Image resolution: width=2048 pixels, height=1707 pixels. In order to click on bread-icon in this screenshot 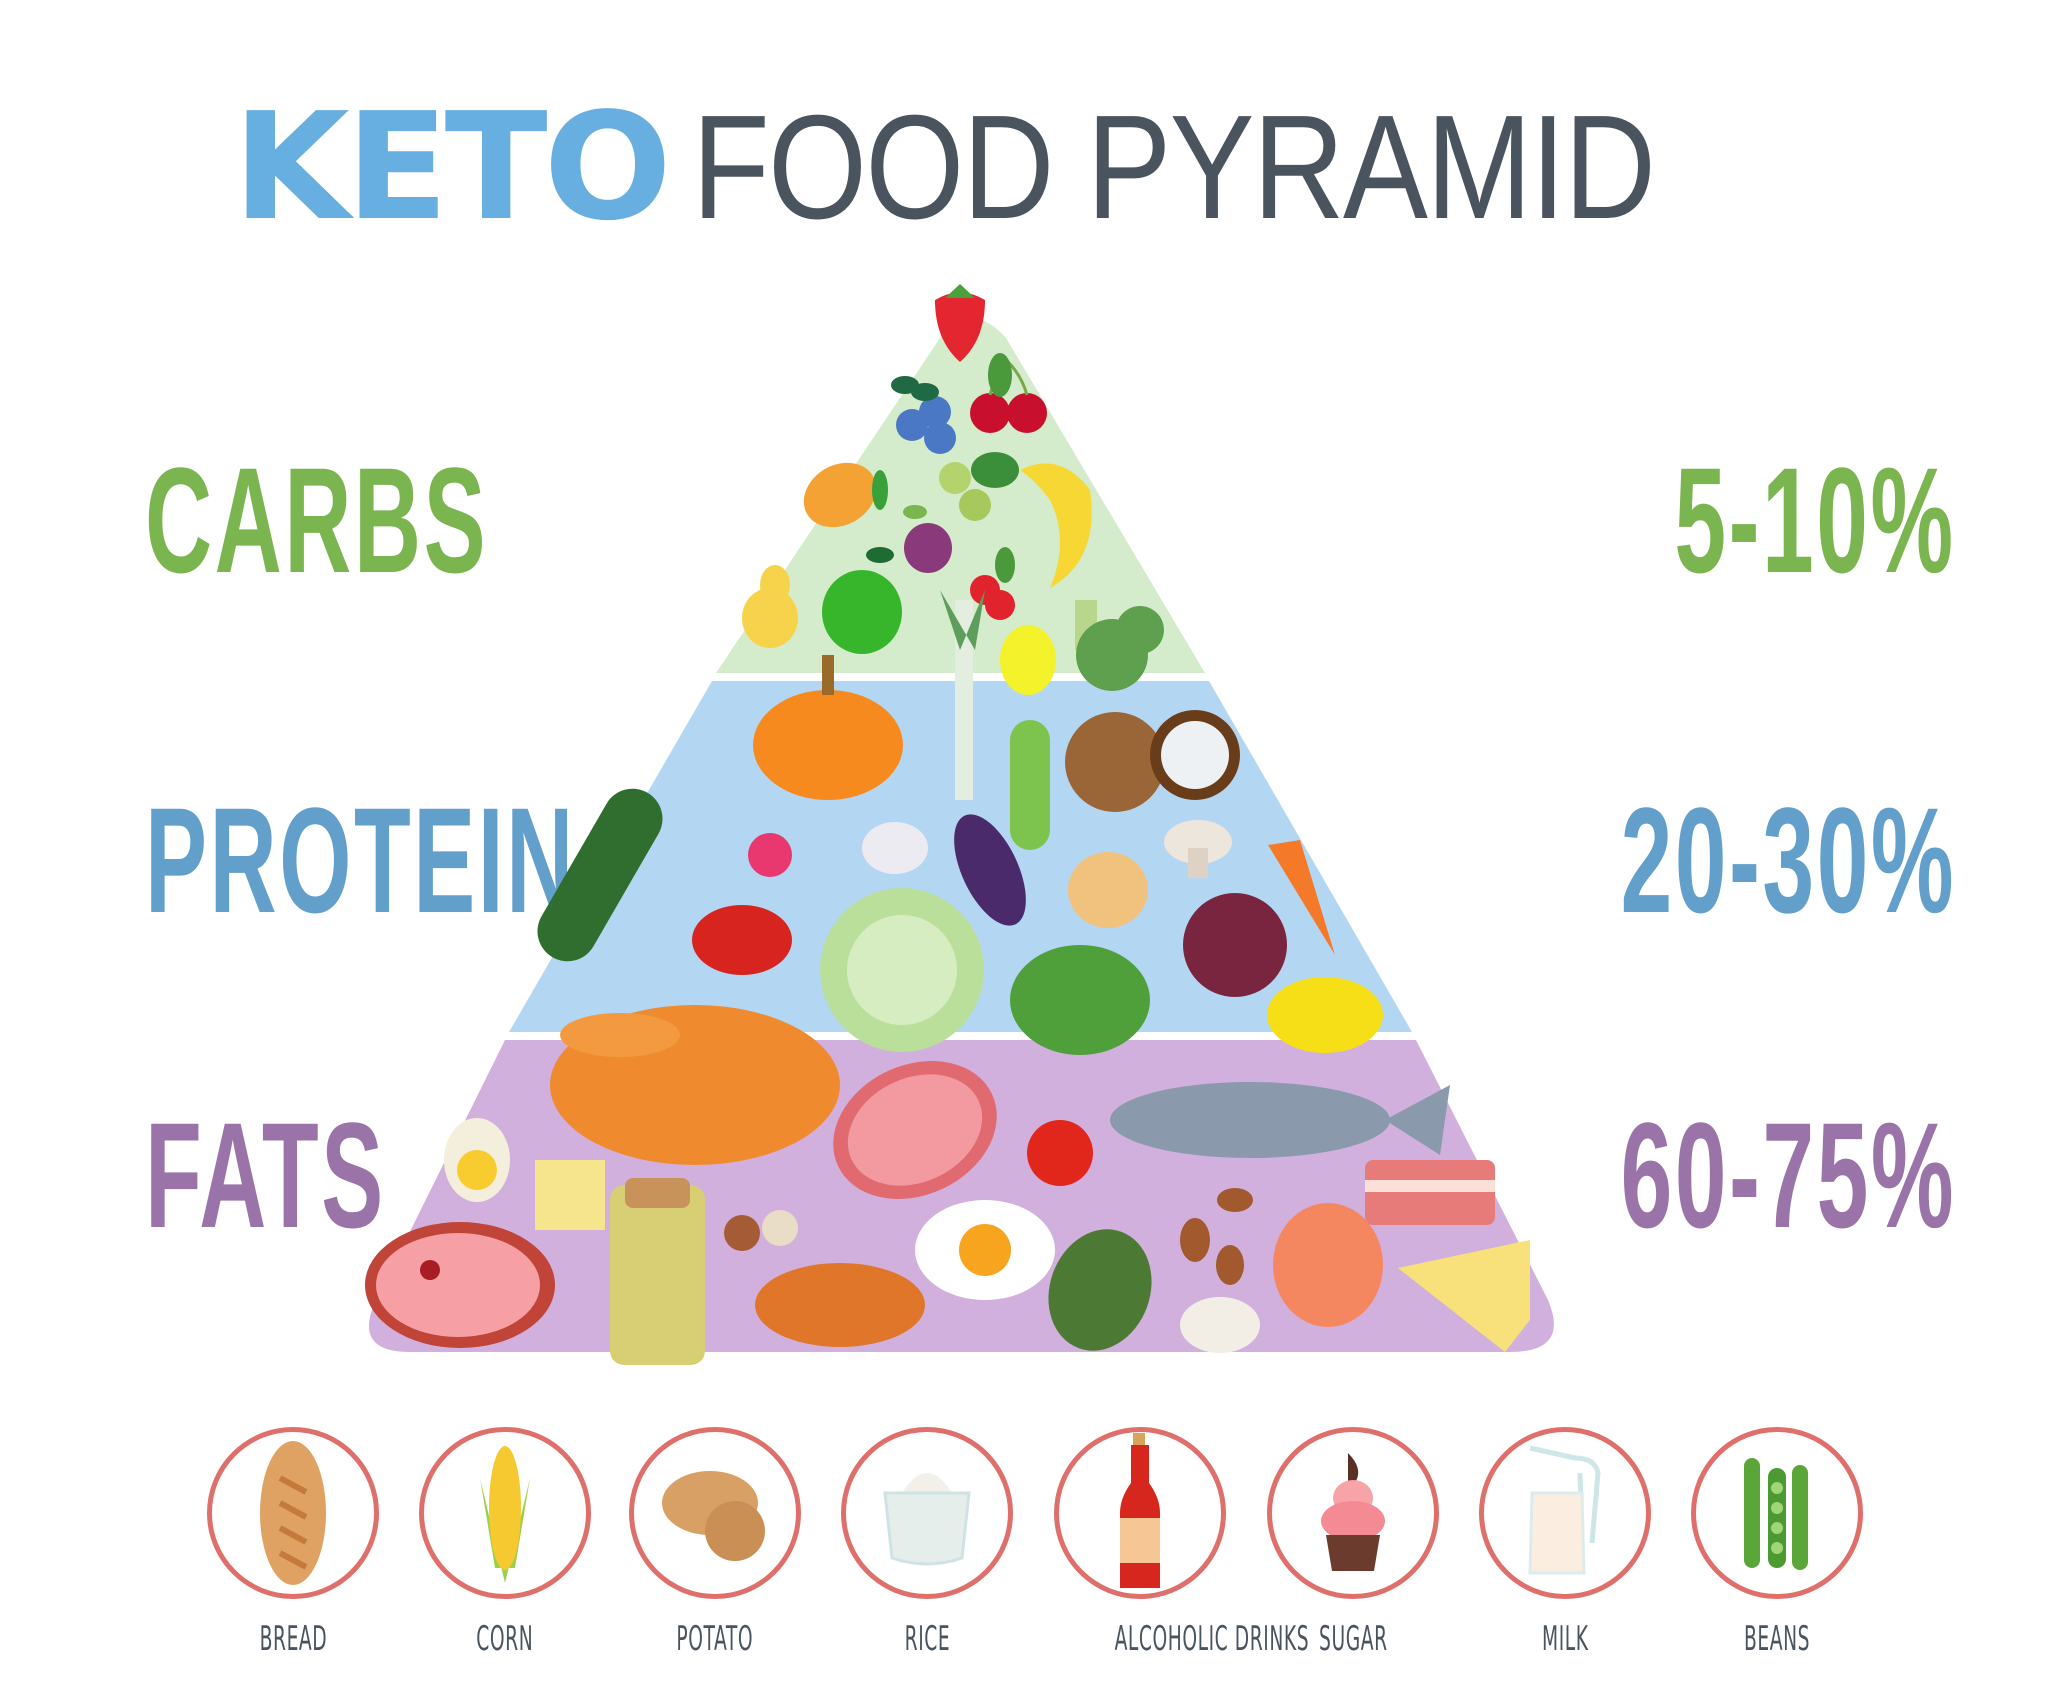, I will do `click(293, 1513)`.